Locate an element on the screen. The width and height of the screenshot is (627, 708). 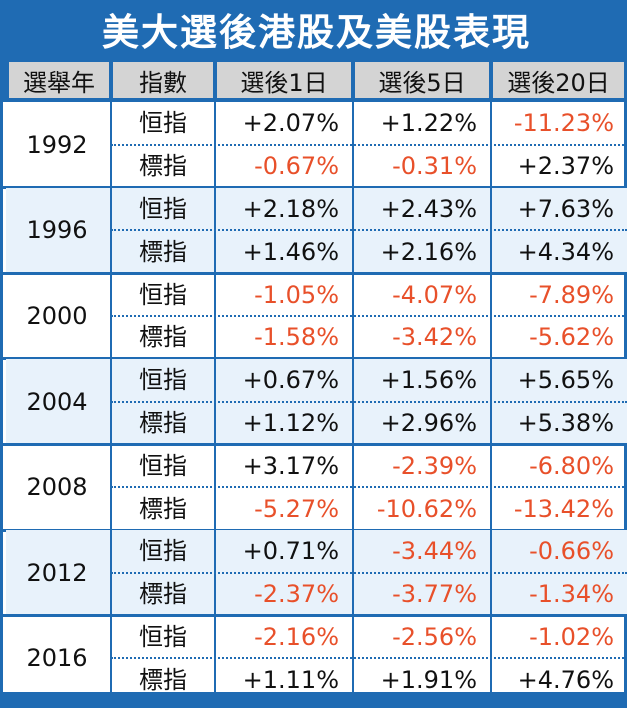
value-cell: -3.77% is located at coordinates (434, 594).